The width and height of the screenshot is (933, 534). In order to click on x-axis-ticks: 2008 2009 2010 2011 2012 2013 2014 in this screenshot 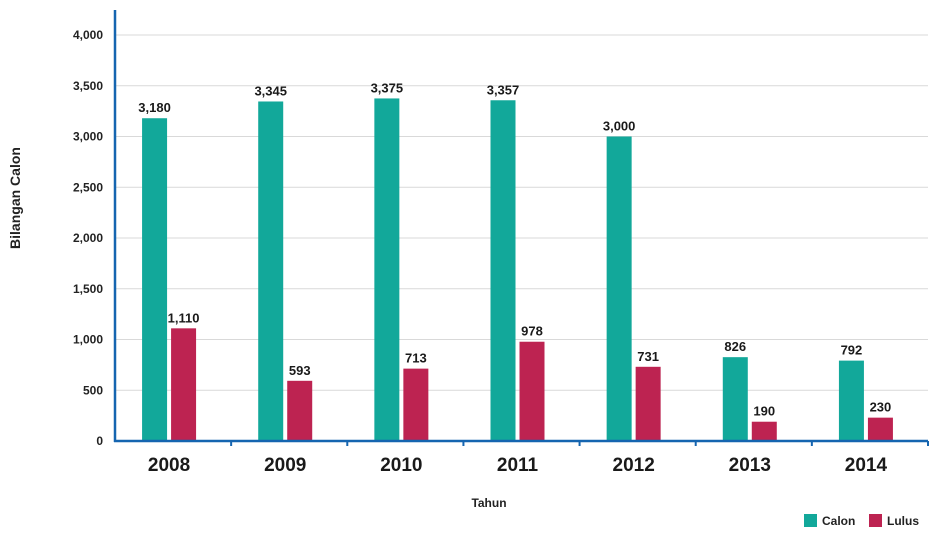, I will do `click(518, 465)`.